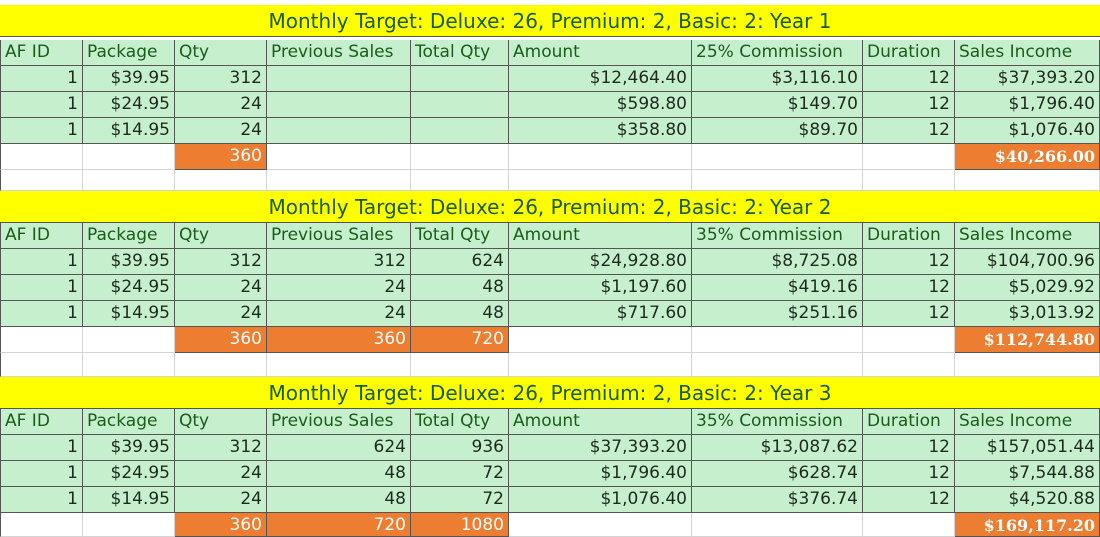 This screenshot has width=1100, height=537. I want to click on cell-sales-income: $37,393.20, so click(1027, 79).